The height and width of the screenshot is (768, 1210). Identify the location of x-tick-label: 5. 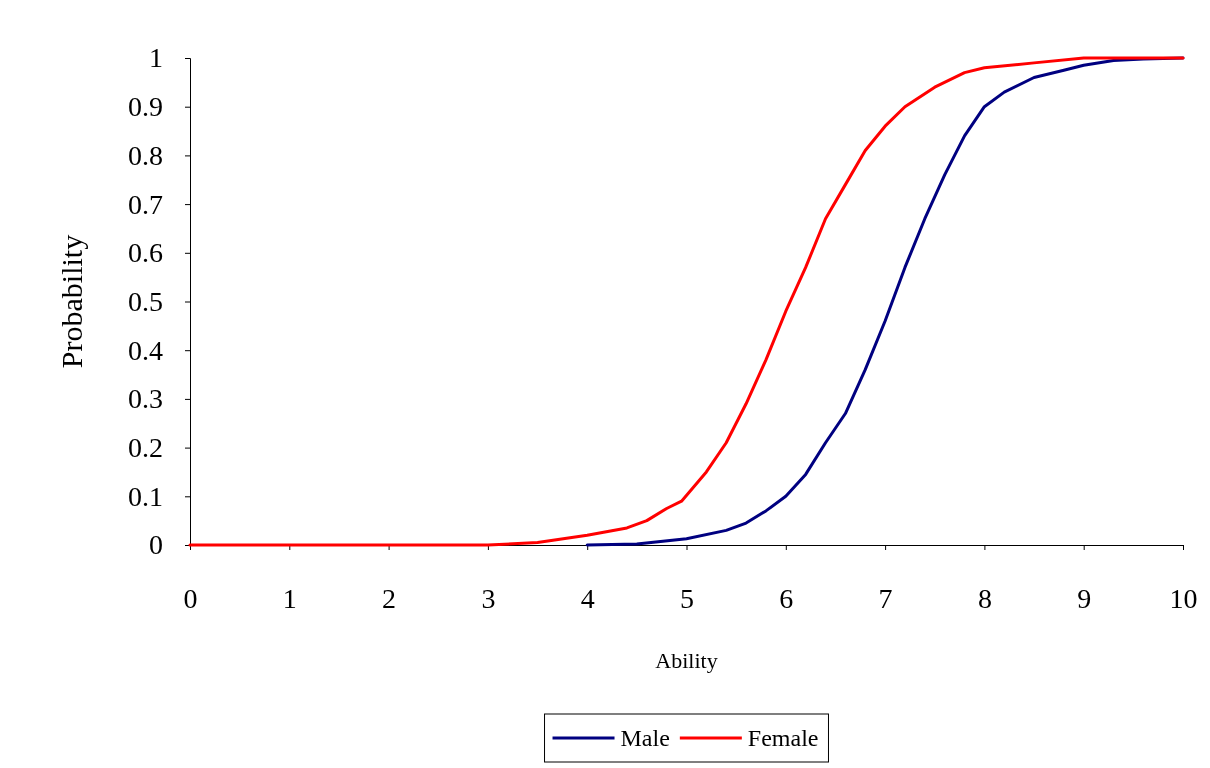
(687, 598).